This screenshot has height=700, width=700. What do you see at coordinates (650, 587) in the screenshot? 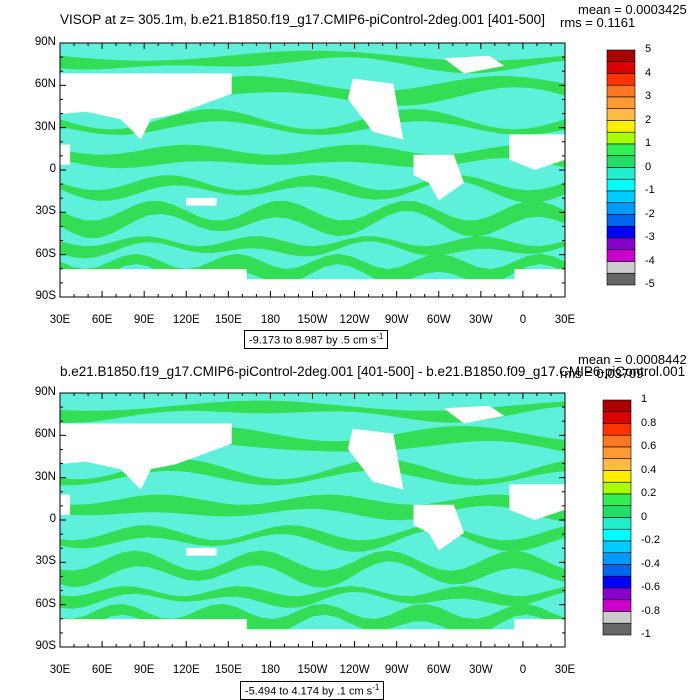
I see `colorbar-tick-label: -0.6` at bounding box center [650, 587].